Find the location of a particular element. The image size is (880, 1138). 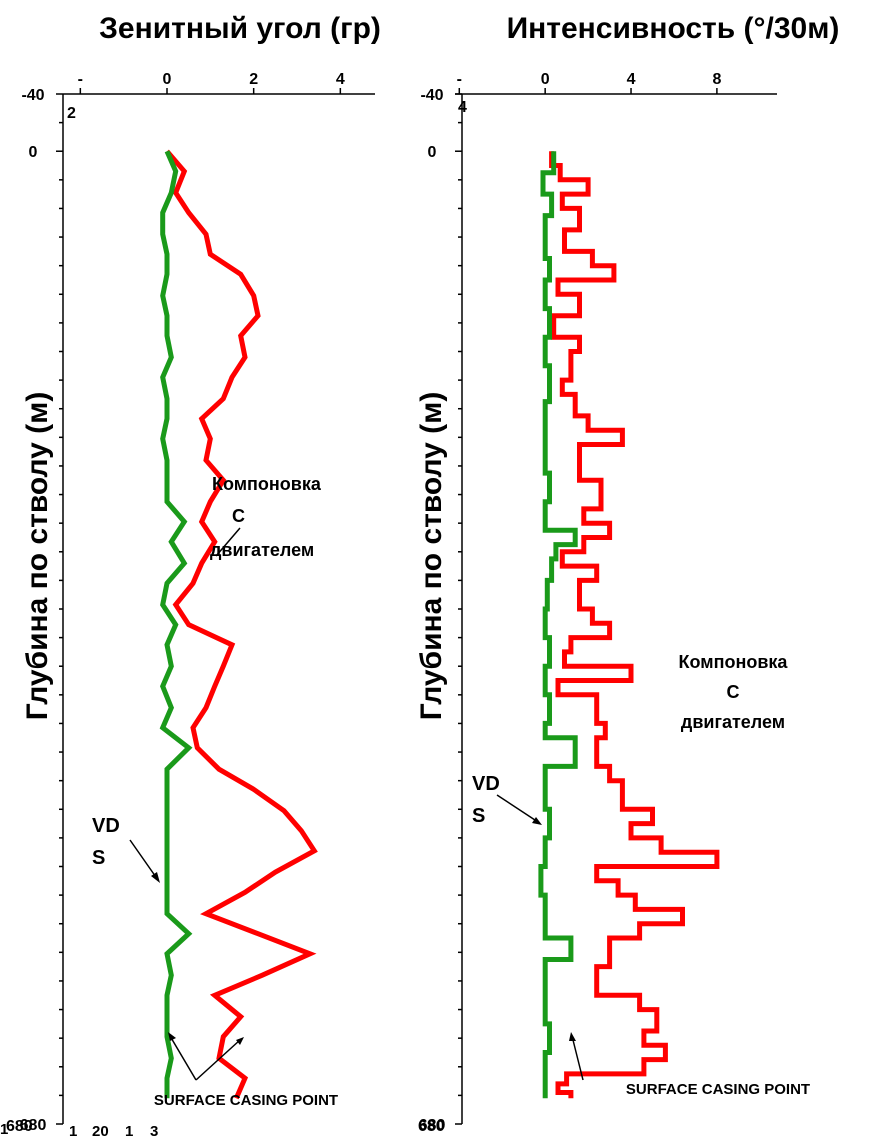

right-vds-arrow is located at coordinates (517, 808).